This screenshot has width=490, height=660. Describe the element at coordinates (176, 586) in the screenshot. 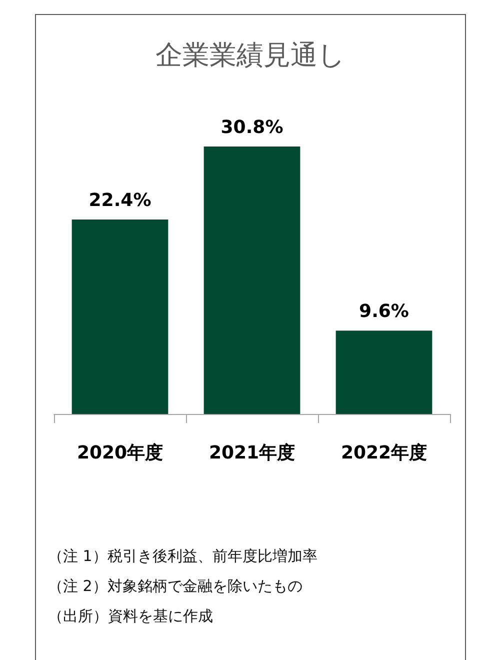

I see `text: （注 2）対象銘柄で金融を除いたもの` at that location.